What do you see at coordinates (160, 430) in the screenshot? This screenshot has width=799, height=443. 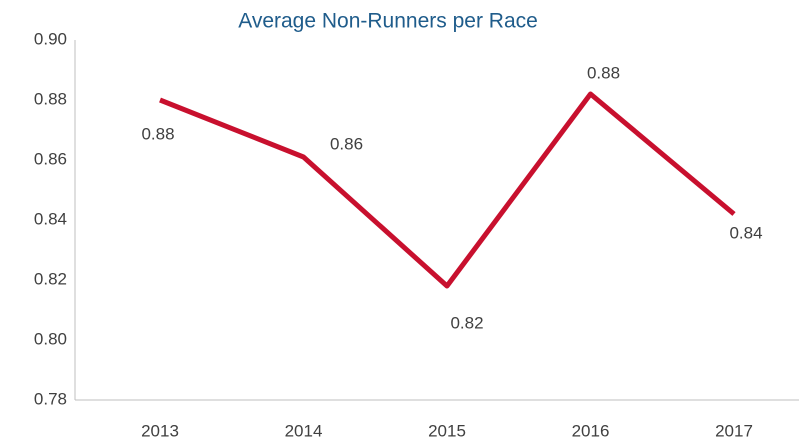 I see `x-tick-label: 2013` at bounding box center [160, 430].